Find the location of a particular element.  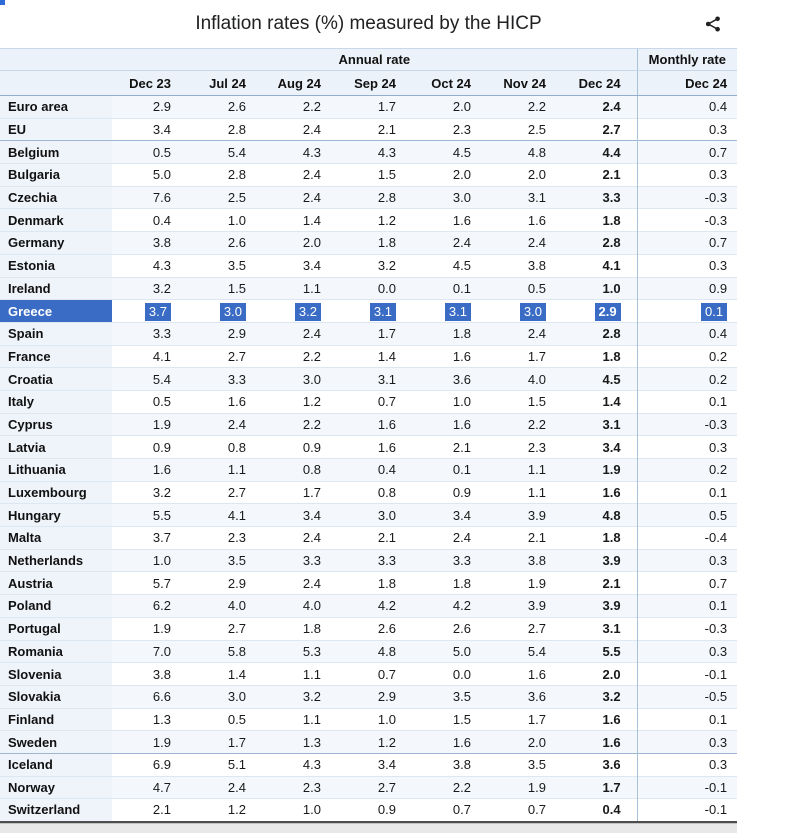

country-cell: Finland is located at coordinates (56, 719).